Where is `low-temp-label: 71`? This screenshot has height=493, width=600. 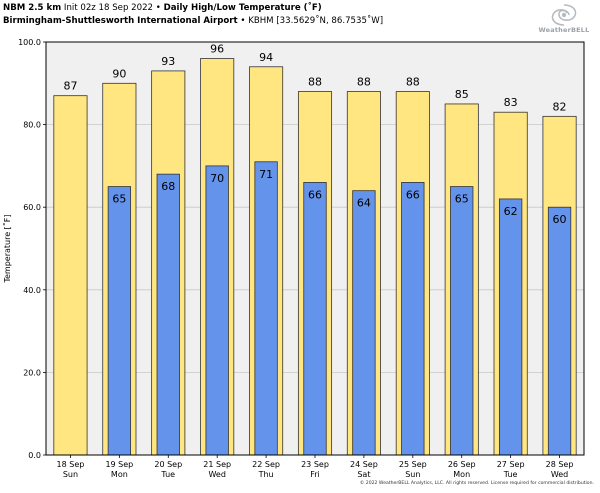 low-temp-label: 71 is located at coordinates (266, 174).